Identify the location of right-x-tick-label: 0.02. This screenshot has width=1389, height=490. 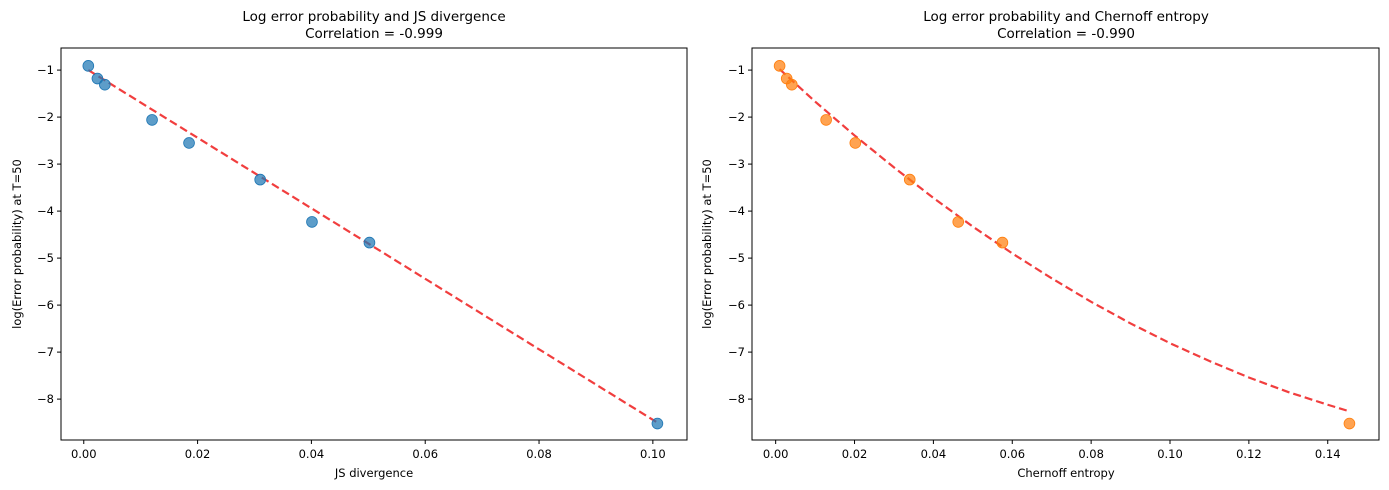
(855, 454).